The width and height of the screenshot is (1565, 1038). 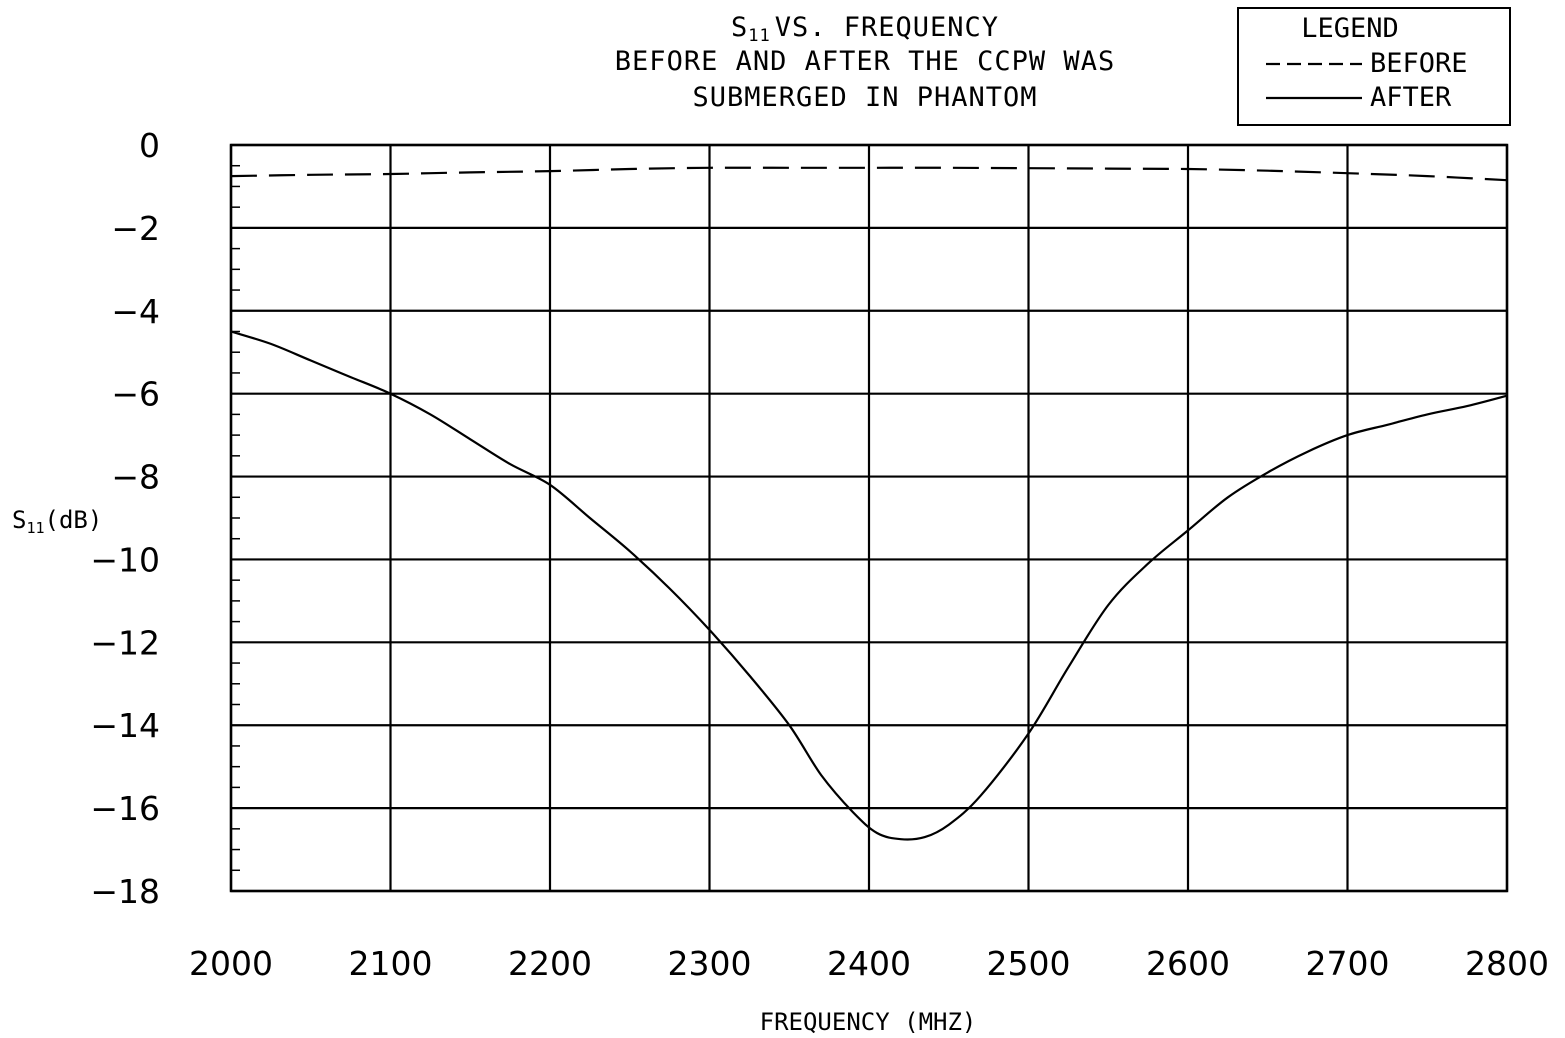 What do you see at coordinates (864, 97) in the screenshot?
I see `chart-subtitle-line-2: SUBMERGED IN PHANTOM` at bounding box center [864, 97].